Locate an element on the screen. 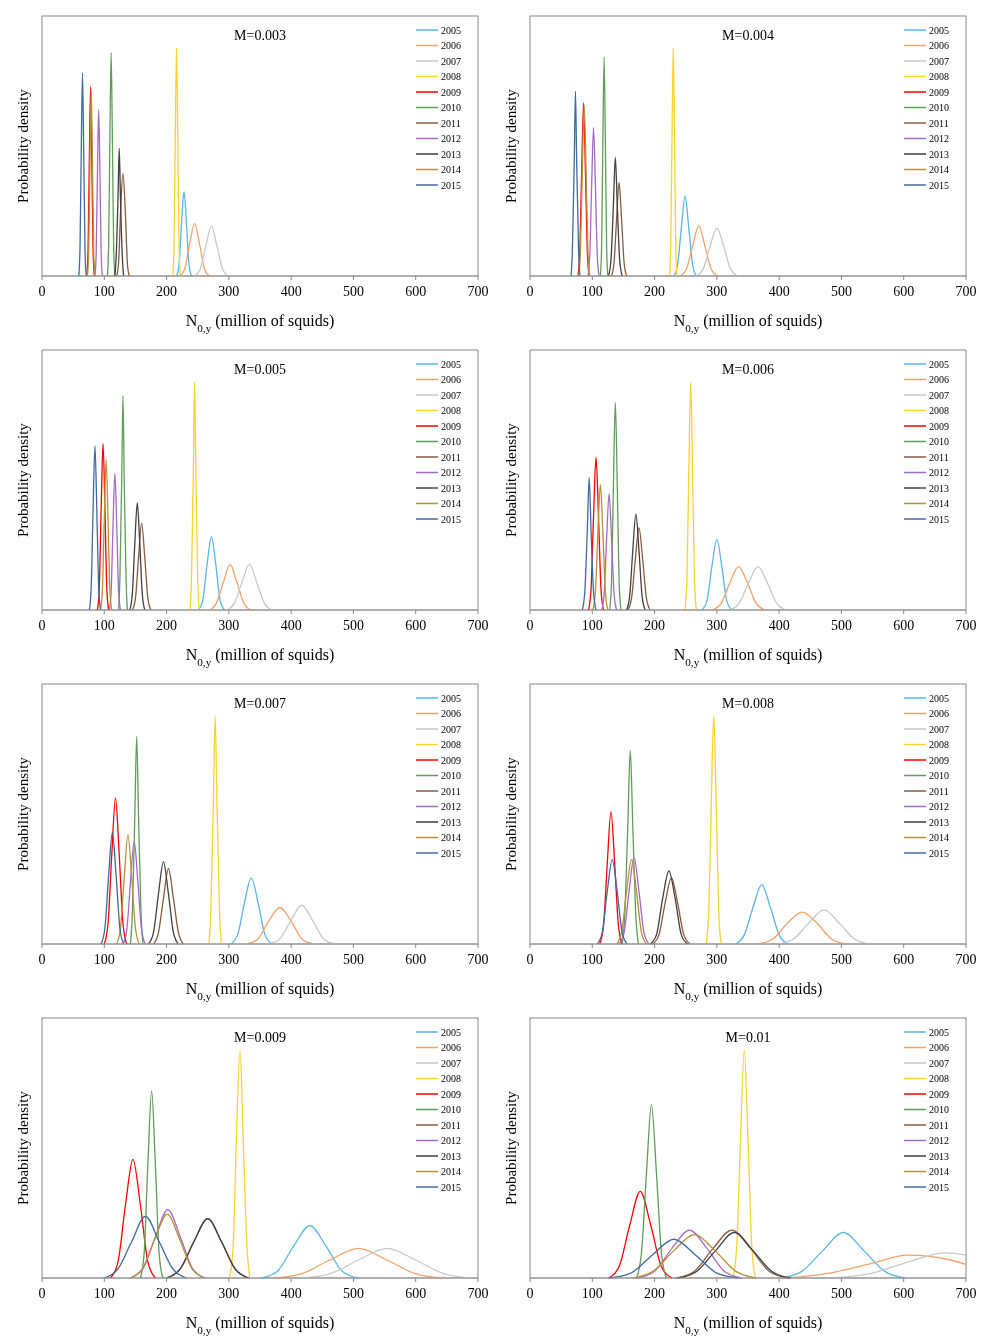 This screenshot has width=998, height=1344. chart-title: M=0.01 is located at coordinates (748, 1037).